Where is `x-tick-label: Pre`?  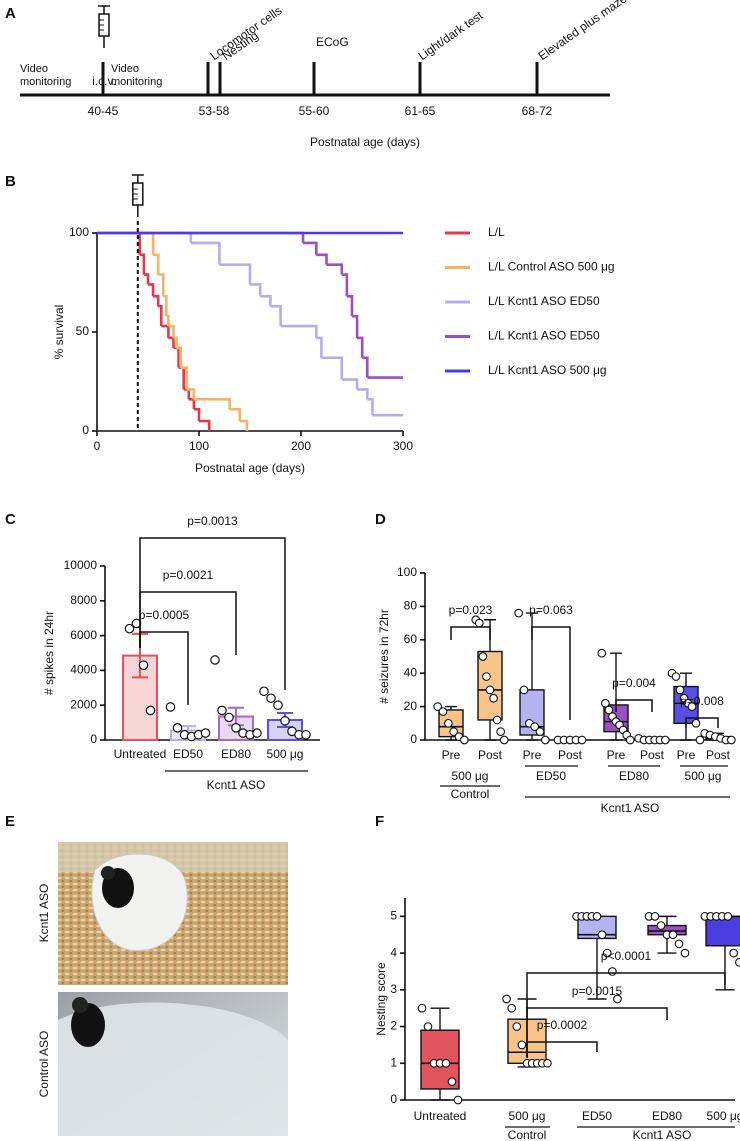 x-tick-label: Pre is located at coordinates (686, 755).